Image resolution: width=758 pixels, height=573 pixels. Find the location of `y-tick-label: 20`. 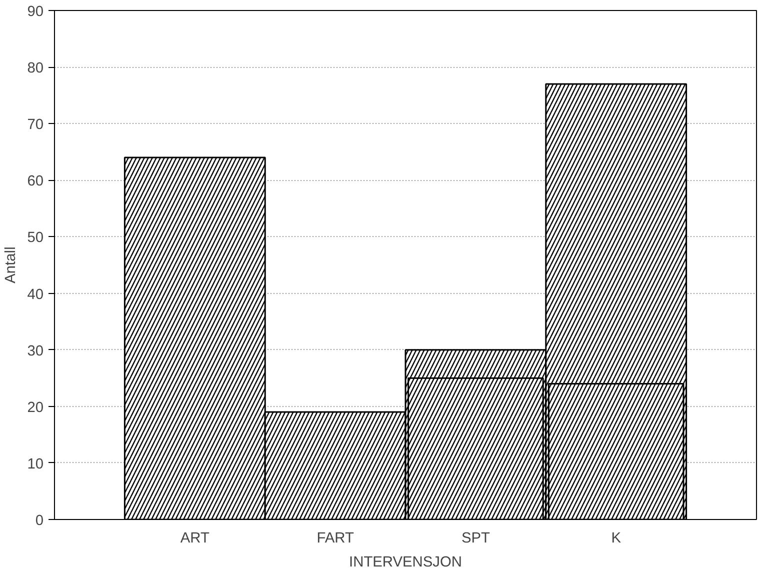

y-tick-label: 20 is located at coordinates (35, 408).